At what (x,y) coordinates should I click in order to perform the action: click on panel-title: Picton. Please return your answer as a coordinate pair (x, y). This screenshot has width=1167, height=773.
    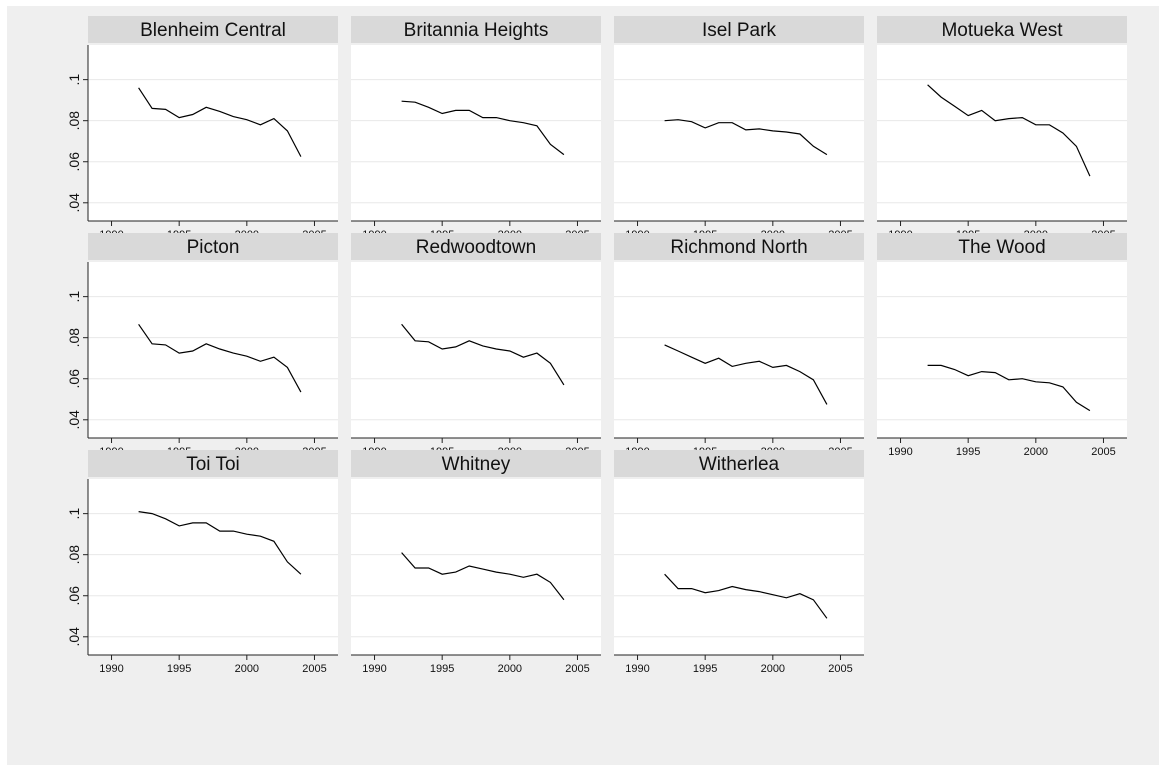
    Looking at the image, I should click on (213, 247).